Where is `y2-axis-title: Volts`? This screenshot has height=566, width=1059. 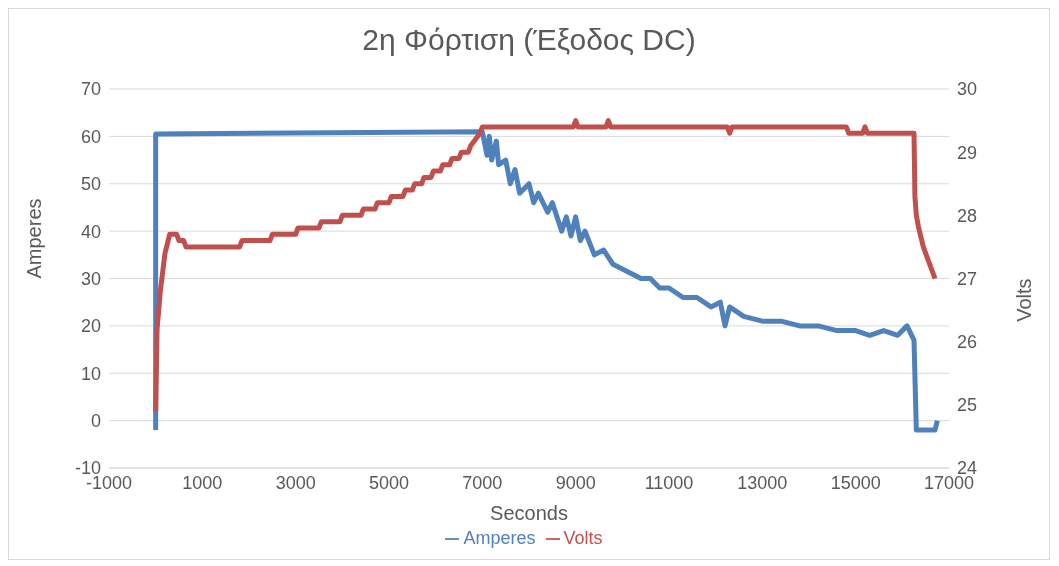 y2-axis-title: Volts is located at coordinates (1024, 300).